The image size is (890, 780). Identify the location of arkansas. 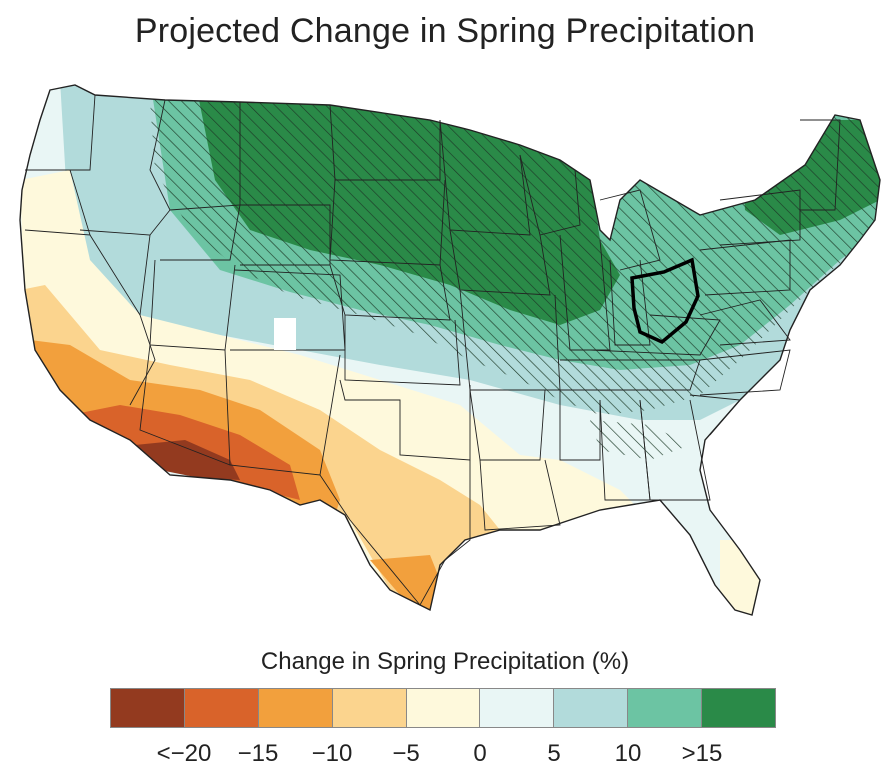
(507, 425).